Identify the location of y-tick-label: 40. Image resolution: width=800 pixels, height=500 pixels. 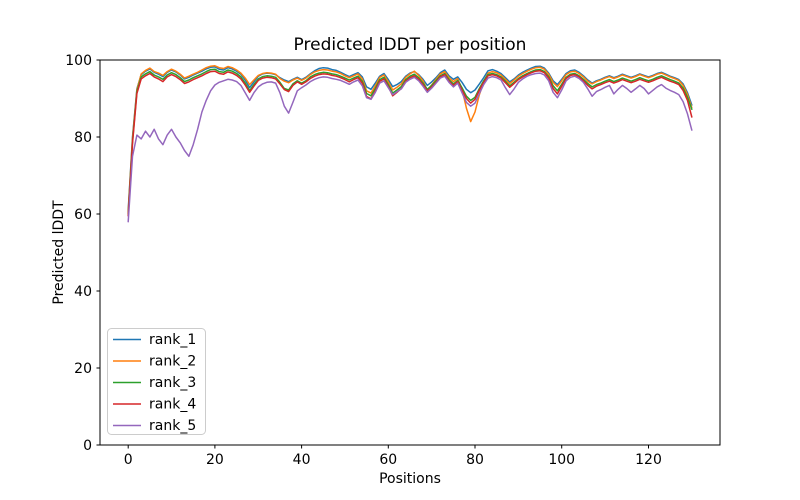
(83, 292).